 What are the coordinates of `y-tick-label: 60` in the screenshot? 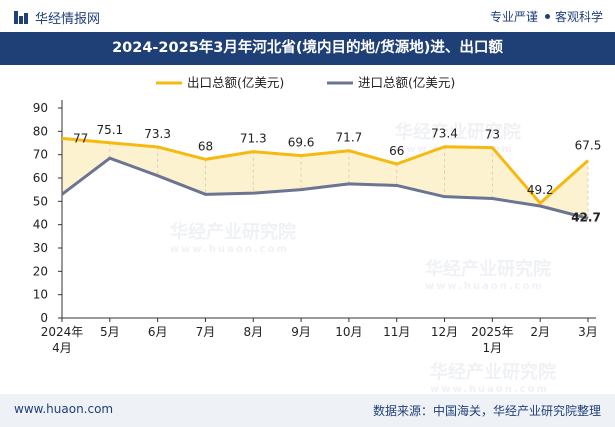 It's located at (40, 178).